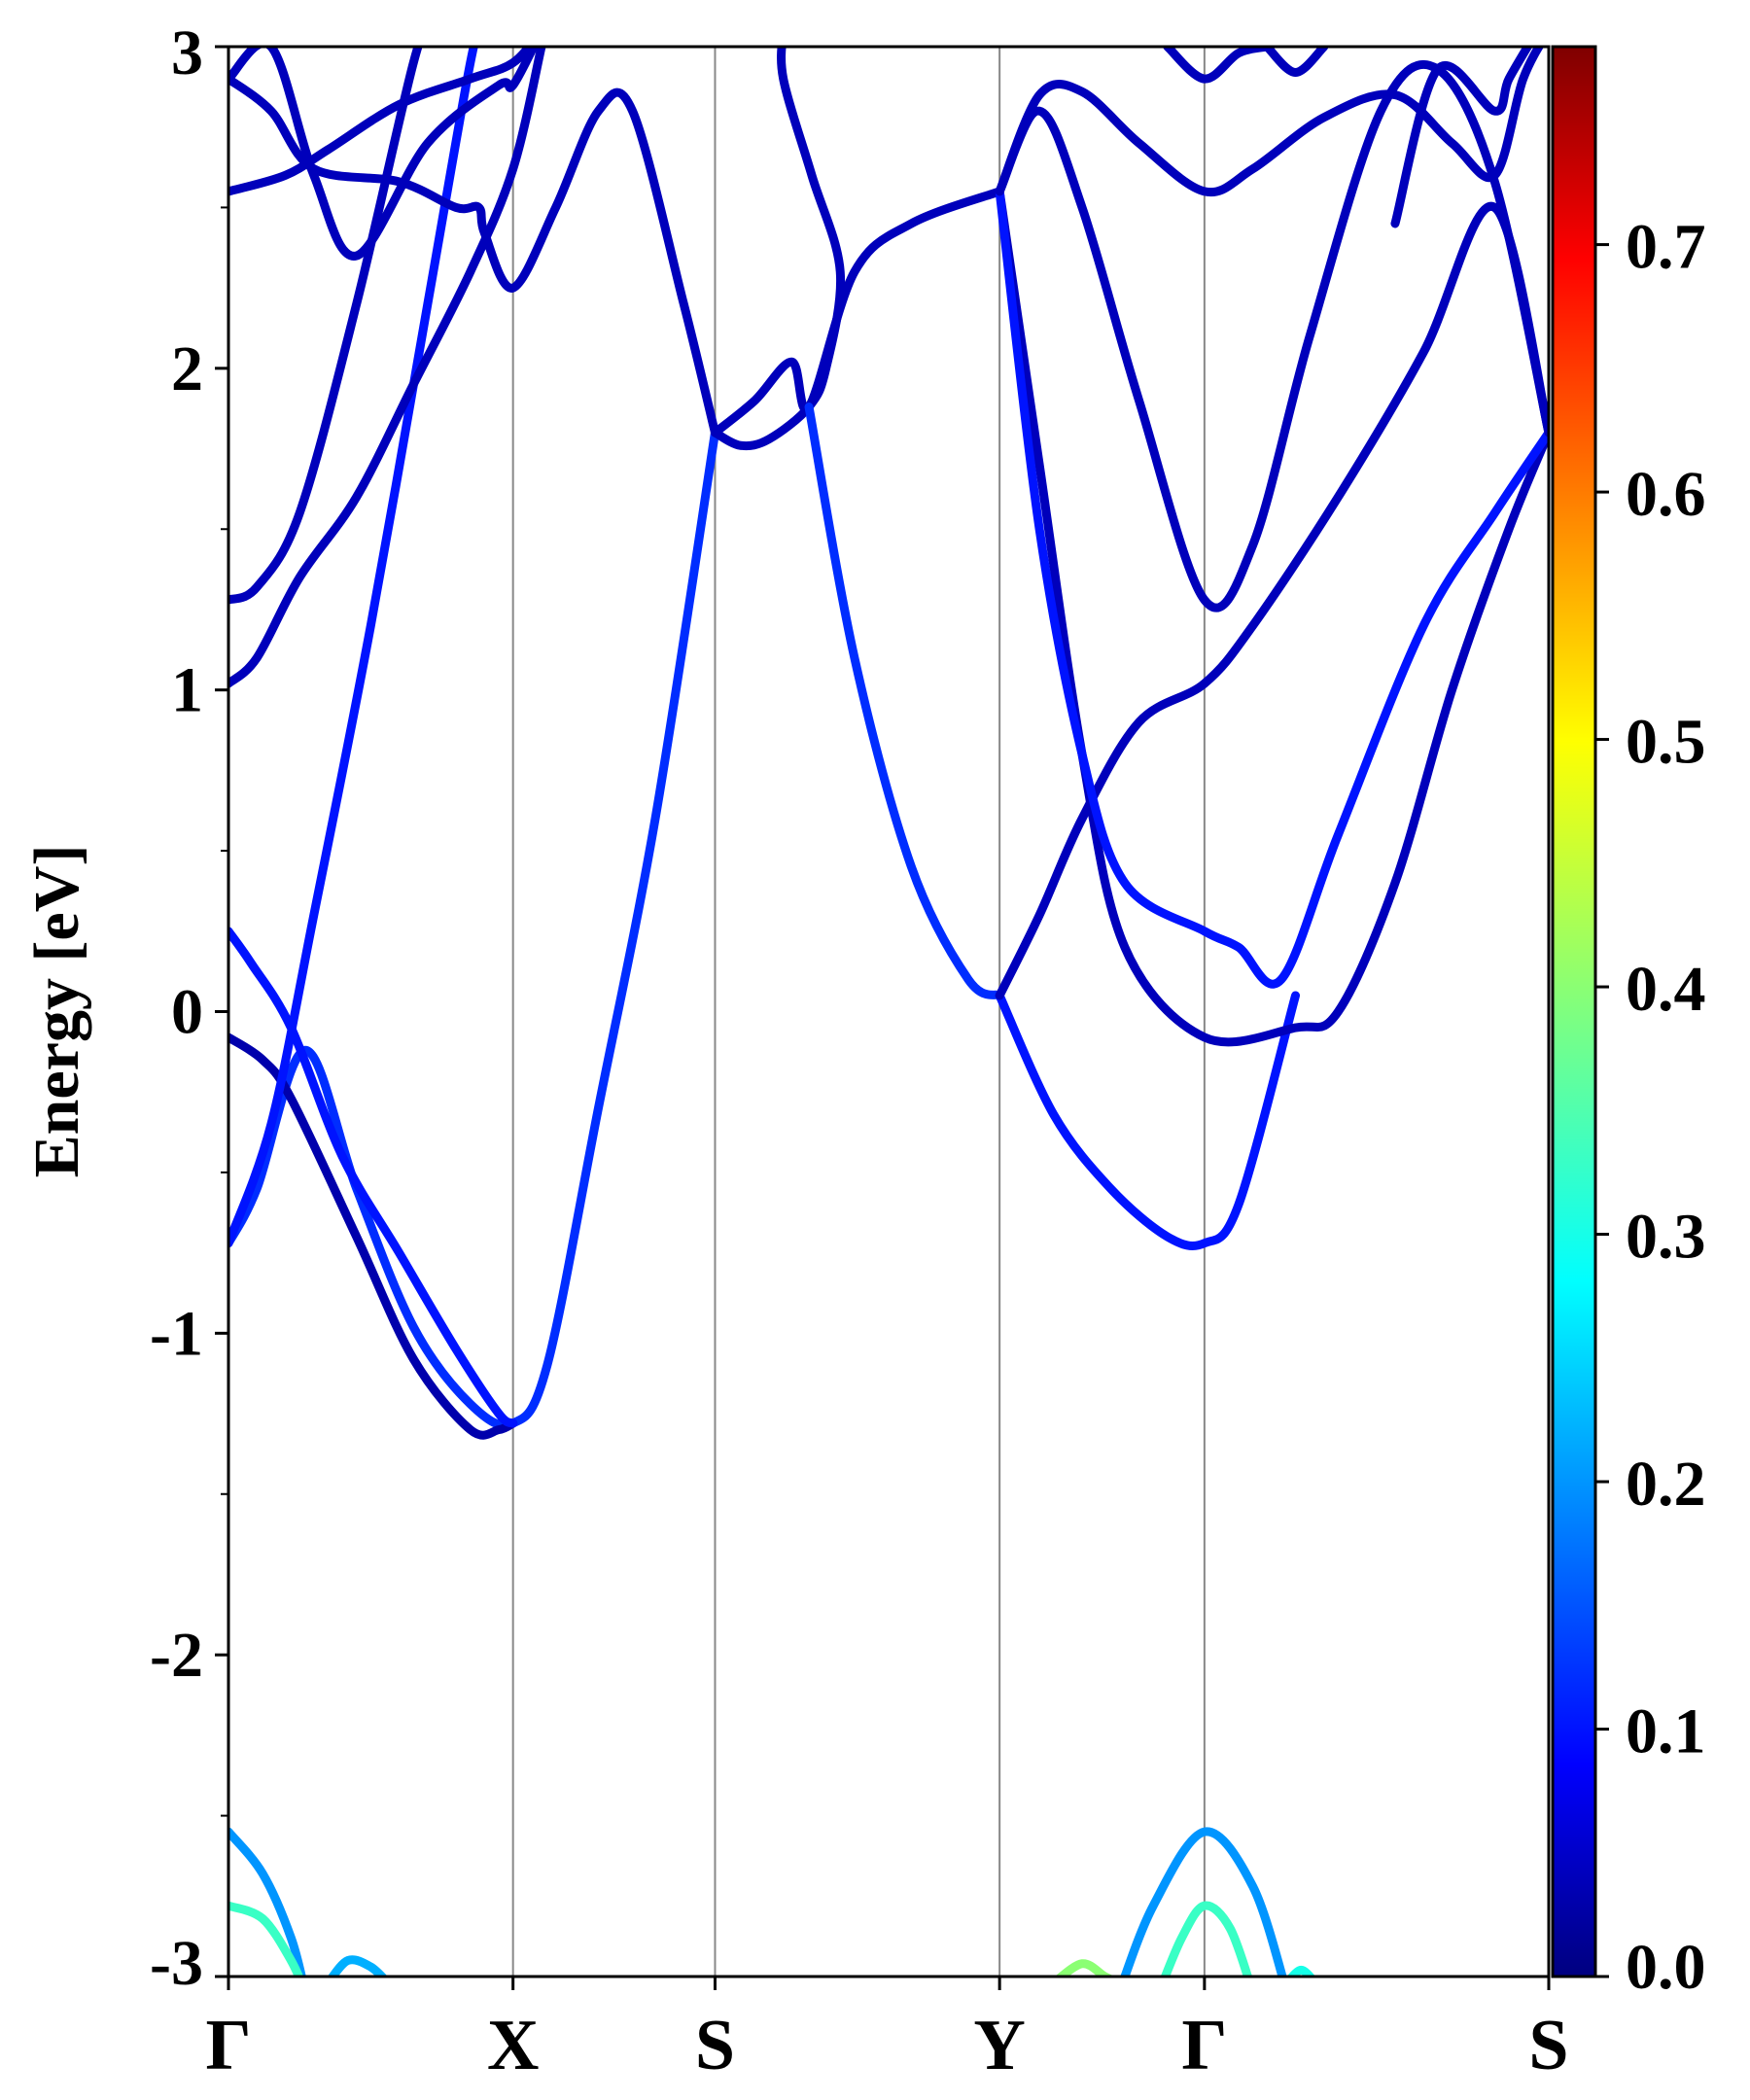  What do you see at coordinates (1666, 1237) in the screenshot?
I see `colorbar-tick-label: 0.3` at bounding box center [1666, 1237].